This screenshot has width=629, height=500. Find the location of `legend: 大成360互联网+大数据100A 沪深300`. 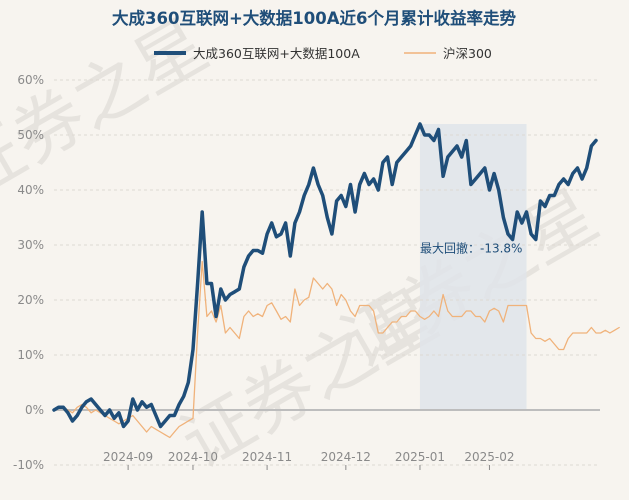

legend: 大成360互联网+大数据100A 沪深300 is located at coordinates (323, 53).